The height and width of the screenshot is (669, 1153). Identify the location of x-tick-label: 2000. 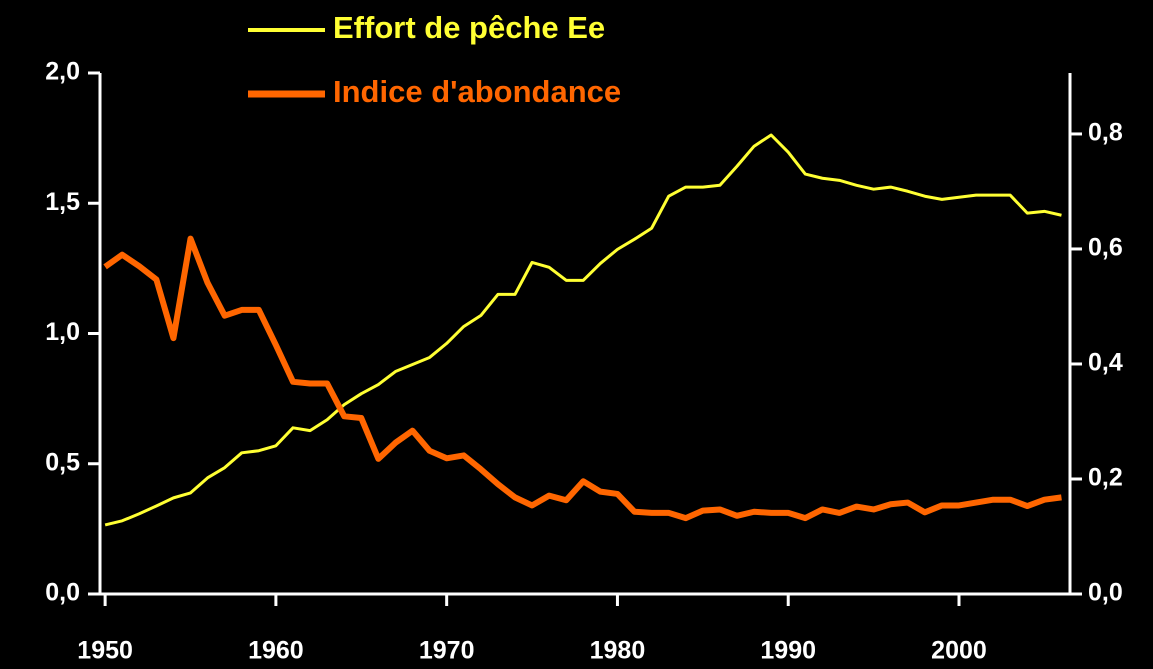
(959, 651).